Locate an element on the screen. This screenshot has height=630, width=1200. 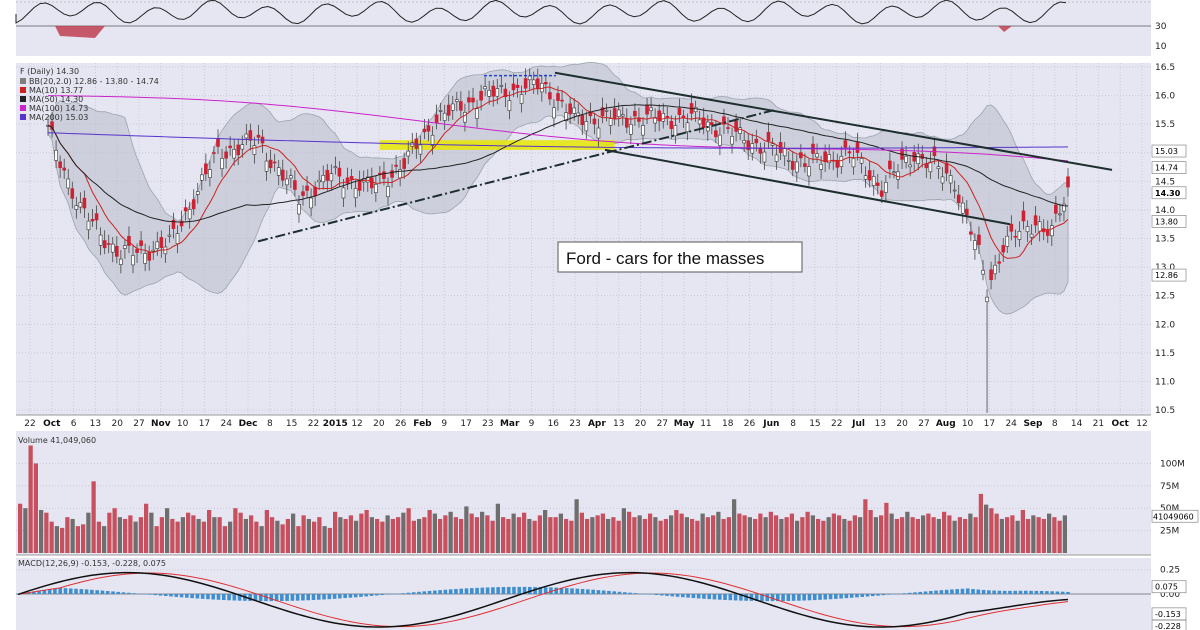
price-tag-box is located at coordinates (1169, 167).